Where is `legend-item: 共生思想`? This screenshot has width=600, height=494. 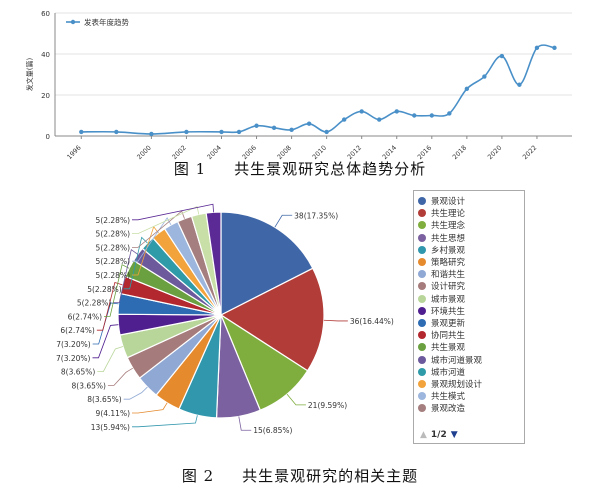 legend-item: 共生思想 is located at coordinates (469, 238).